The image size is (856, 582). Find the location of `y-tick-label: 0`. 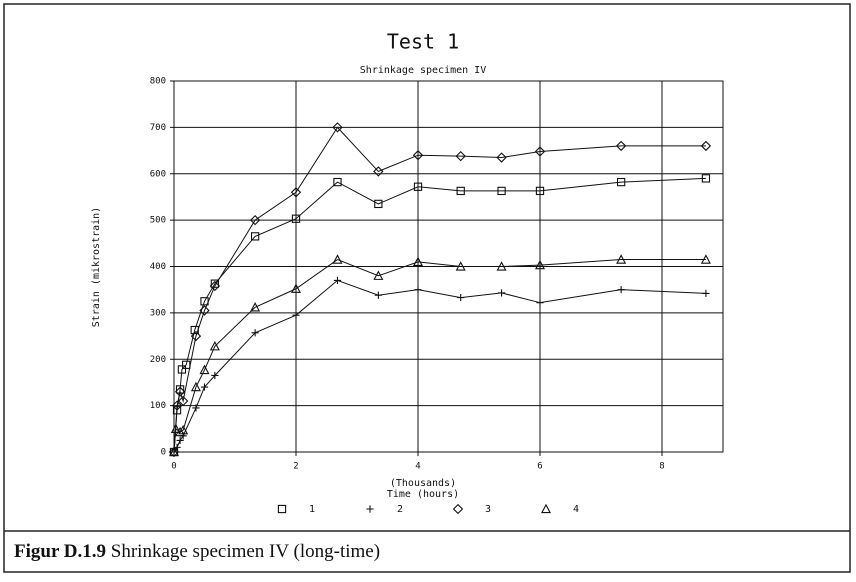

y-tick-label: 0 is located at coordinates (163, 453).